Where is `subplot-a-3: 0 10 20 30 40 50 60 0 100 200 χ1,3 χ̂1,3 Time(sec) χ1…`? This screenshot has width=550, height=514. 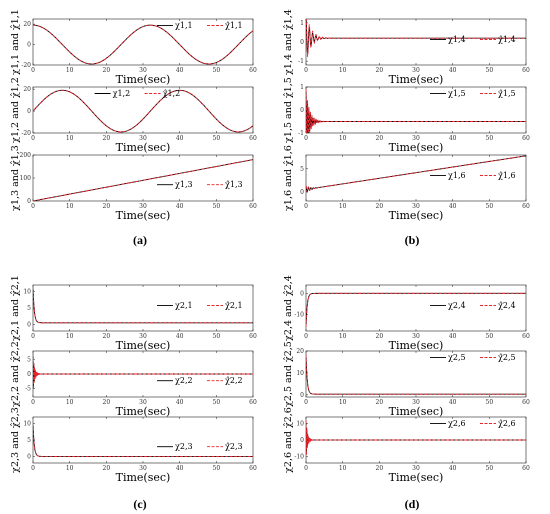
subplot-a-3: 0 10 20 30 40 50 60 0 100 200 χ1,3 χ̂1,3 Time(sec) χ1… is located at coordinates (133, 183).